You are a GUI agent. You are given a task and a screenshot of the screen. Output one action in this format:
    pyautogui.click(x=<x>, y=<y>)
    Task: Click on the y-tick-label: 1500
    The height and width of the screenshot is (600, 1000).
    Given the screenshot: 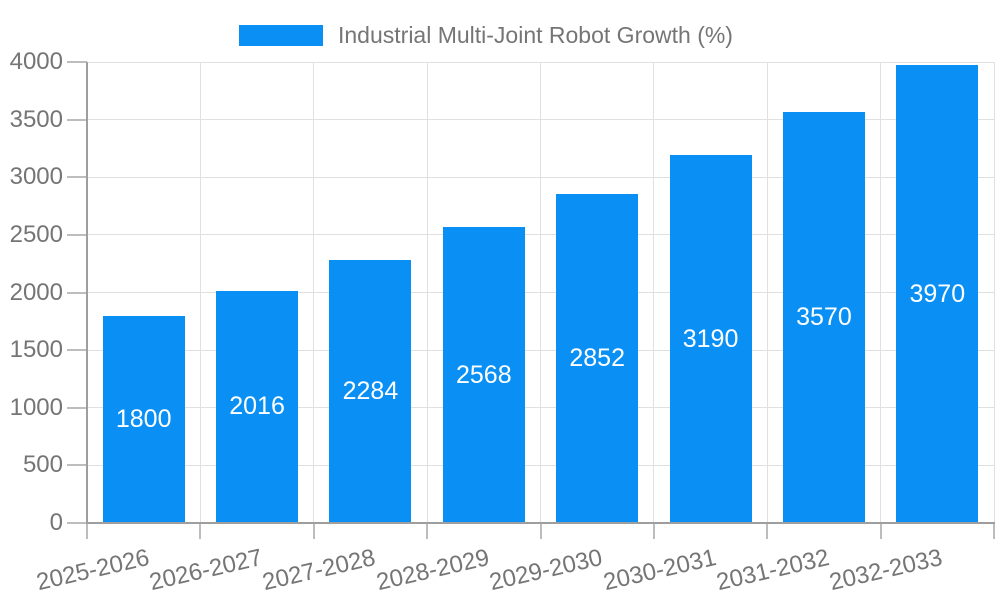 What is the action you would take?
    pyautogui.click(x=36, y=350)
    